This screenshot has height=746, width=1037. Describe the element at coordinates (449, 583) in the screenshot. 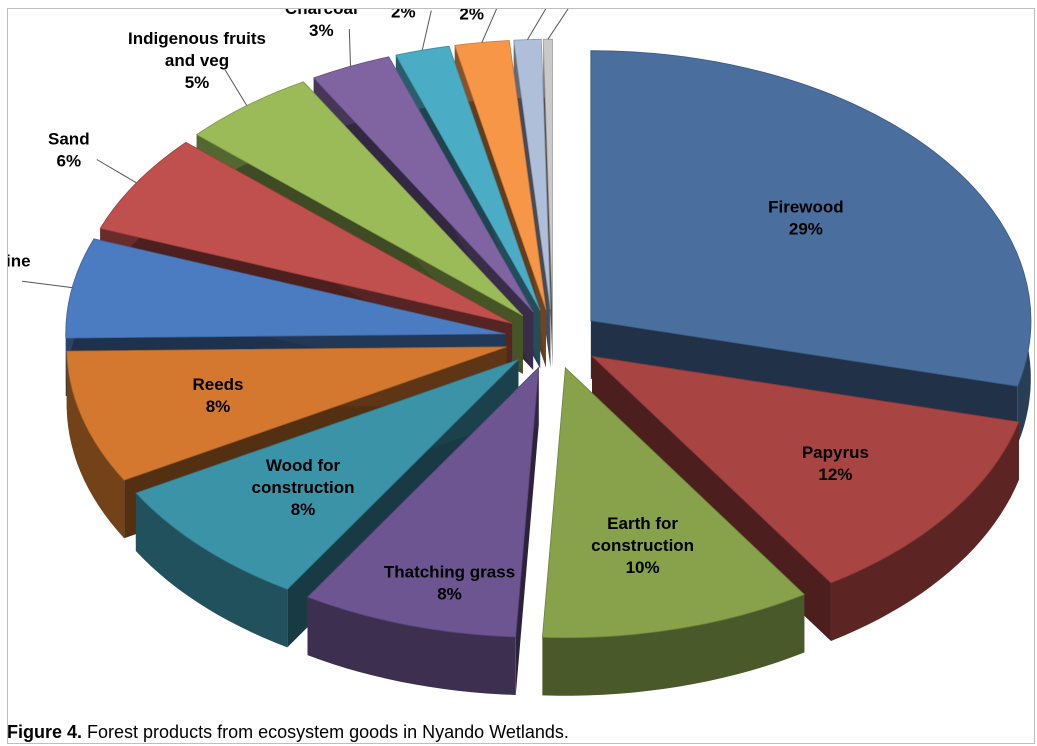

I see `data-label-thatching-grass: Thatching grass 8%` at that location.